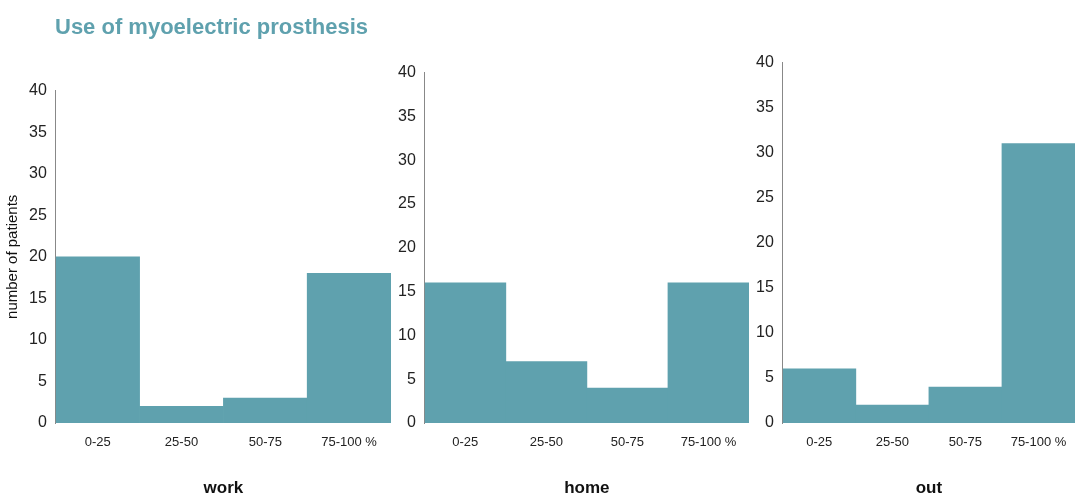 The height and width of the screenshot is (503, 1079). I want to click on x-axis-title: out, so click(929, 488).